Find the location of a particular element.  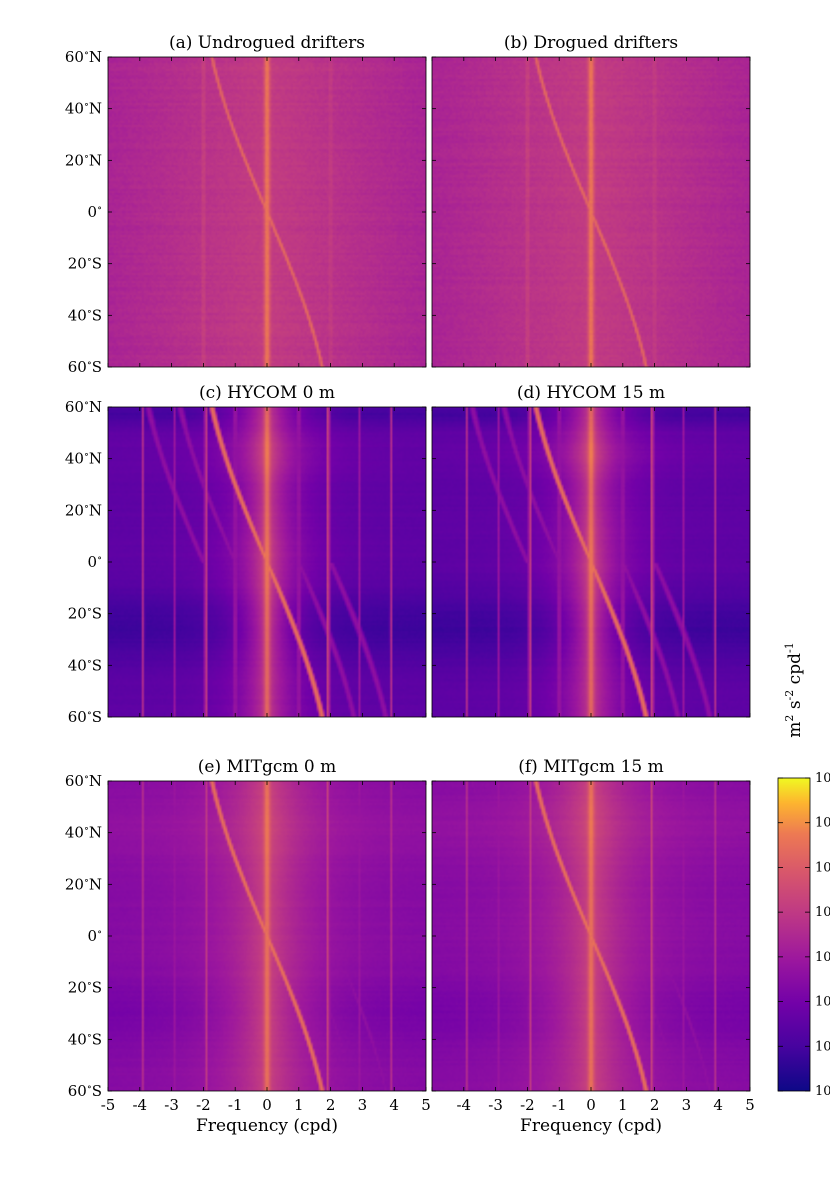

colorbar-tick-label: 10-6 is located at coordinates (822, 1090).